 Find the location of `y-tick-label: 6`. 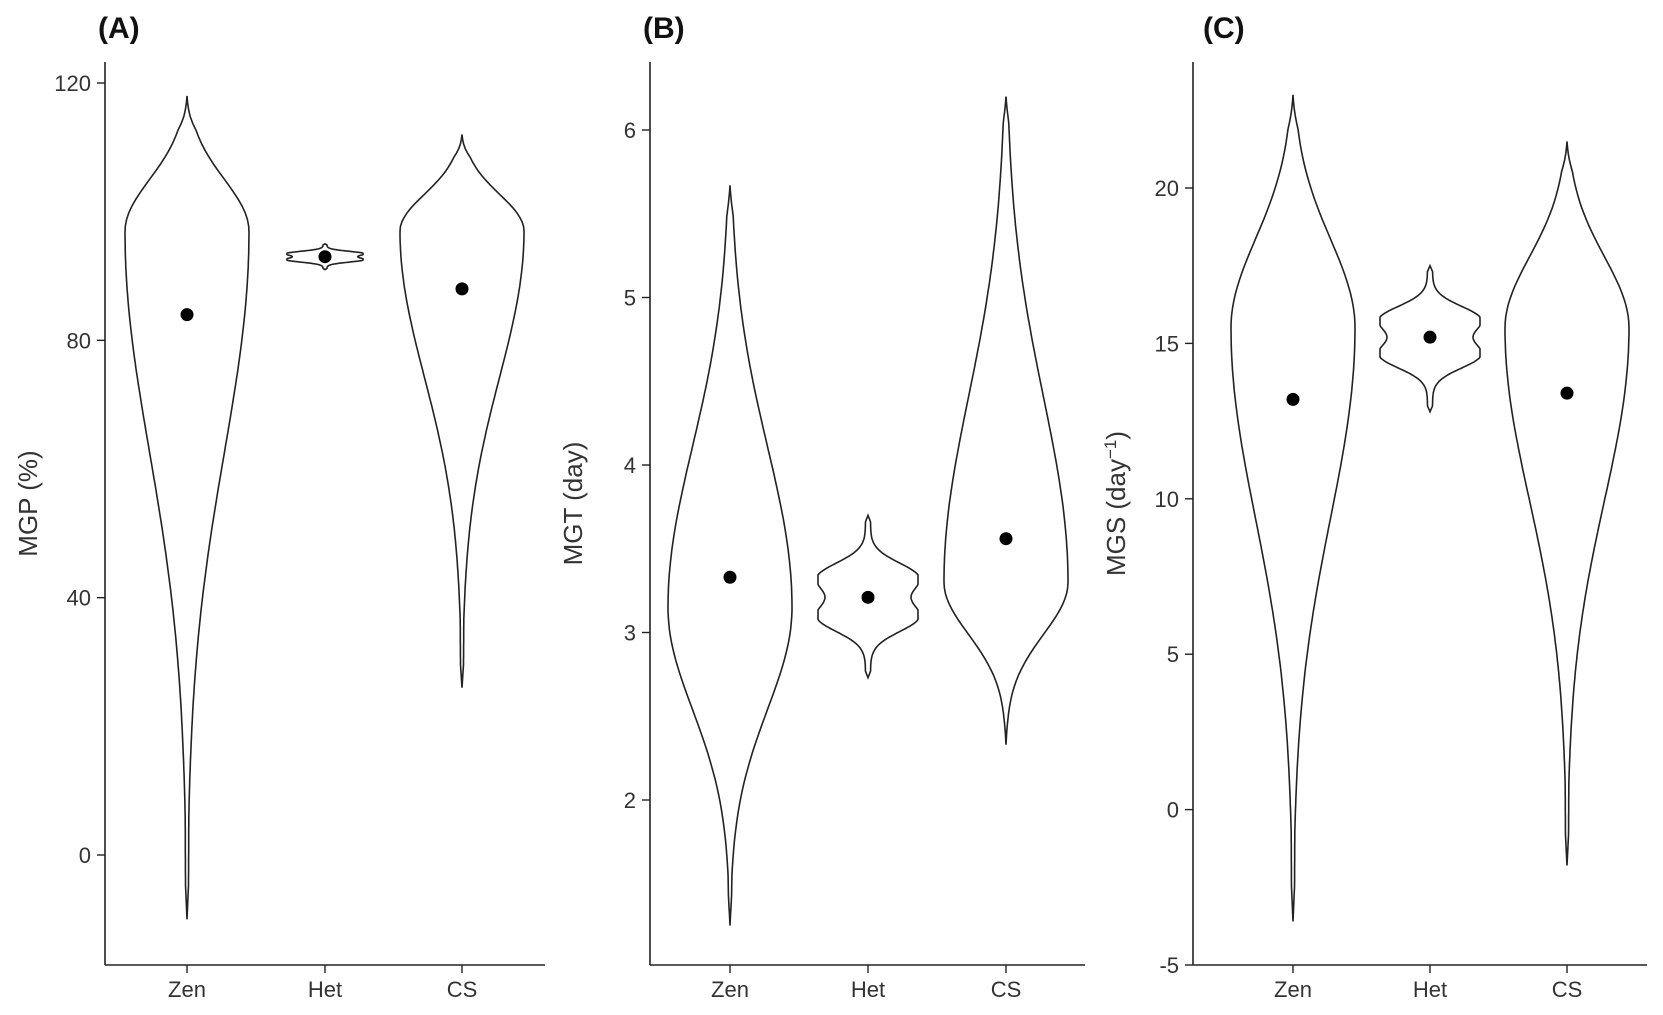

y-tick-label: 6 is located at coordinates (630, 130).